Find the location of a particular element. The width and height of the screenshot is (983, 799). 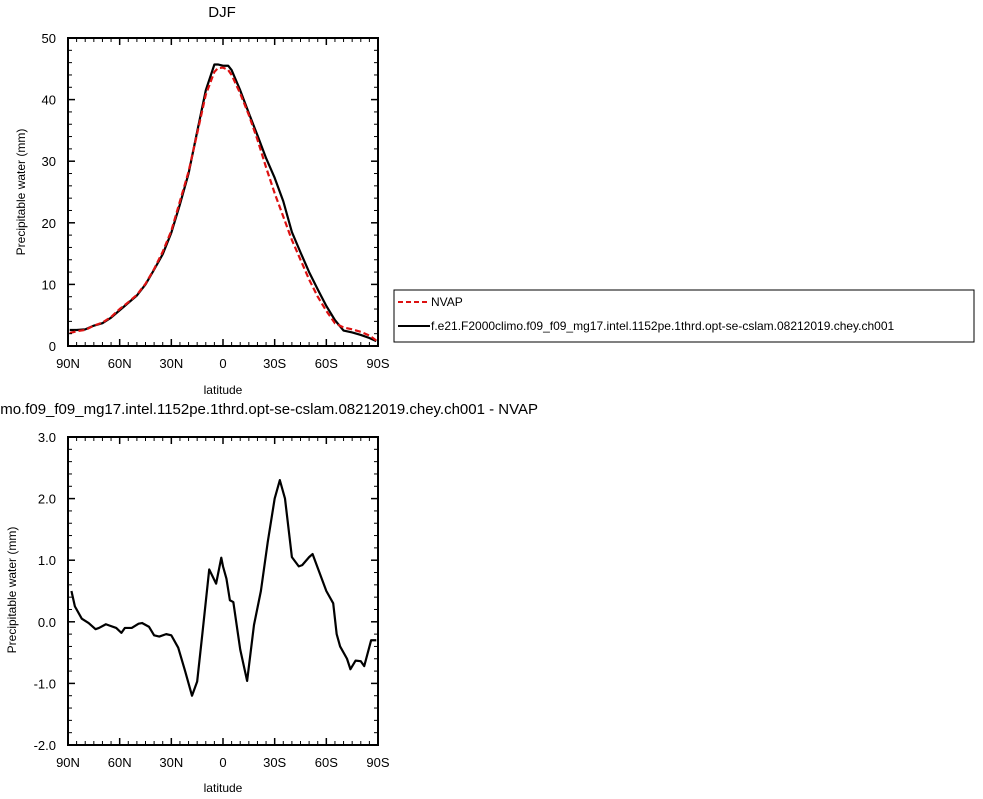

y-tick-label: 3.0 is located at coordinates (47, 437).